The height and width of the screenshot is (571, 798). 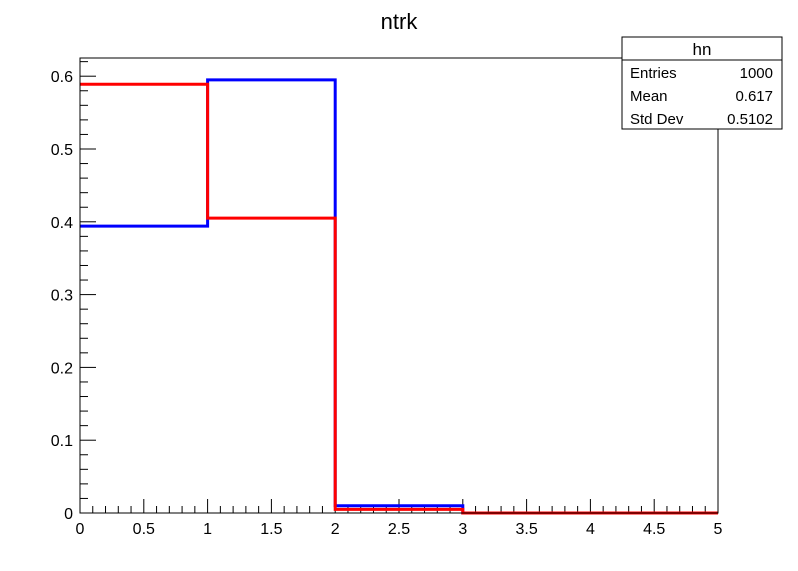 I want to click on x-tick-label: 4.5, so click(x=654, y=529).